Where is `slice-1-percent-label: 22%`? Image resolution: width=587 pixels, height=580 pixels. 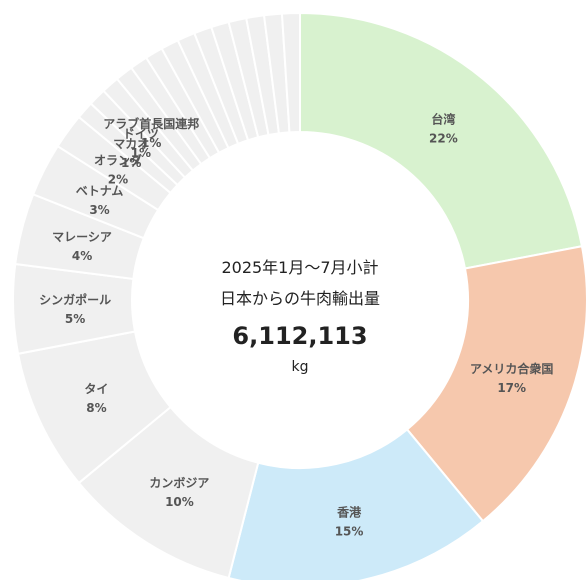 slice-1-percent-label: 22% is located at coordinates (443, 139).